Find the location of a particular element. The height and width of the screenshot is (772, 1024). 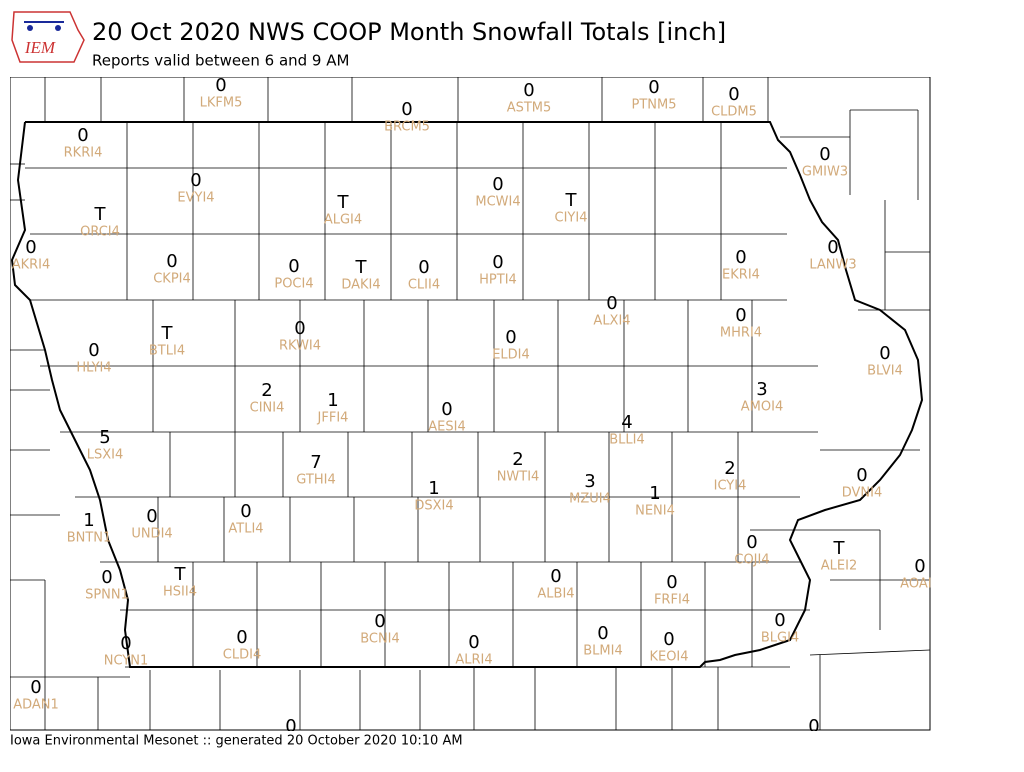

station-id: ALBI4 is located at coordinates (555, 594).